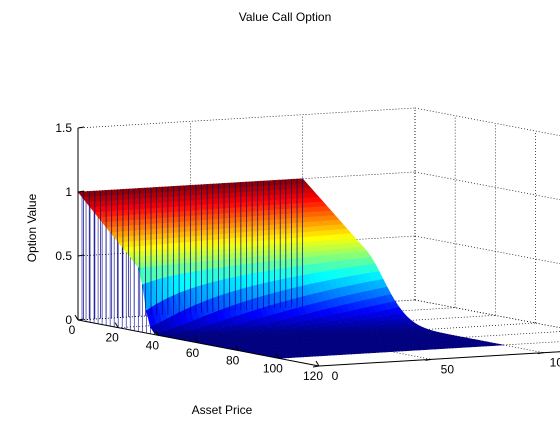  What do you see at coordinates (246, 118) in the screenshot?
I see `grid-line-left-z` at bounding box center [246, 118].